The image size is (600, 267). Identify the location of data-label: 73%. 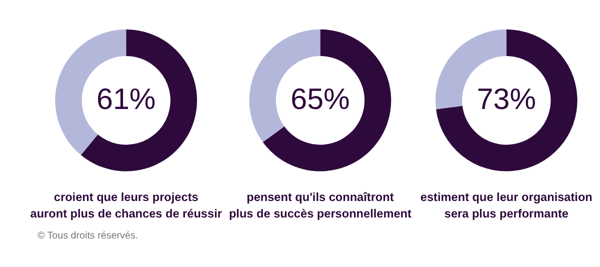
(506, 99).